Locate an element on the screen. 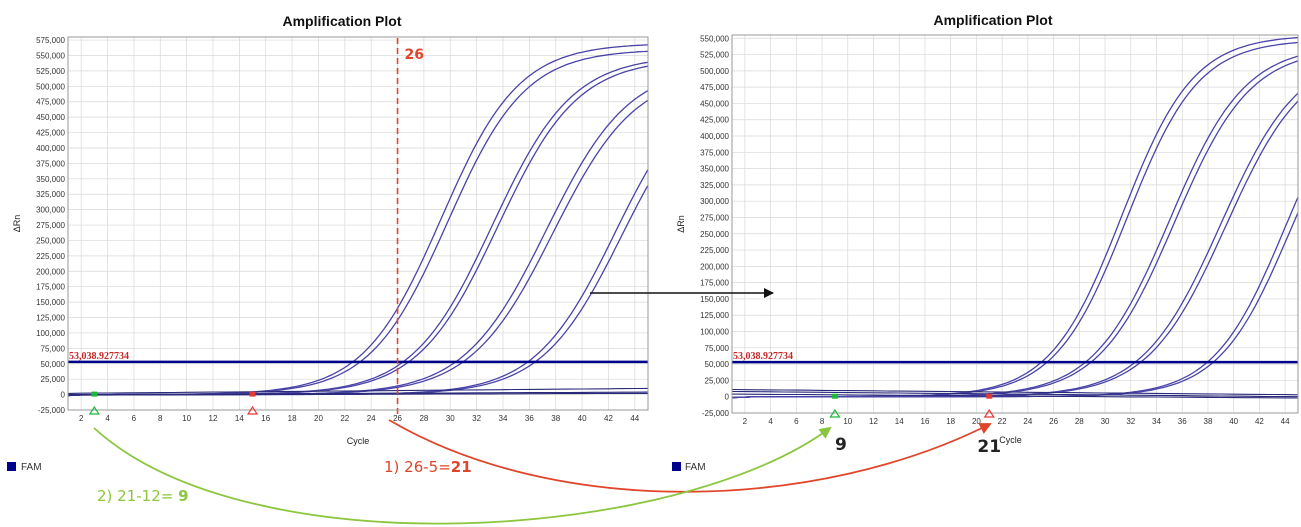 This screenshot has height=527, width=1301. left-y-tick-label: 575,000 is located at coordinates (50, 40).